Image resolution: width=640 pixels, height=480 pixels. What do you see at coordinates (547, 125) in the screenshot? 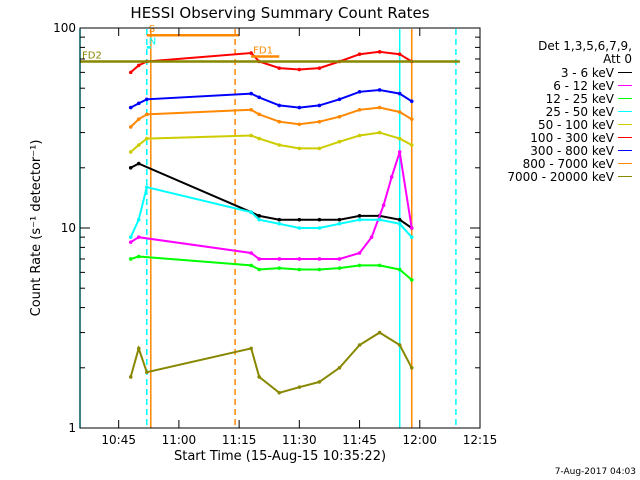
I see `legend-item: 50 - 100 keV` at bounding box center [547, 125].